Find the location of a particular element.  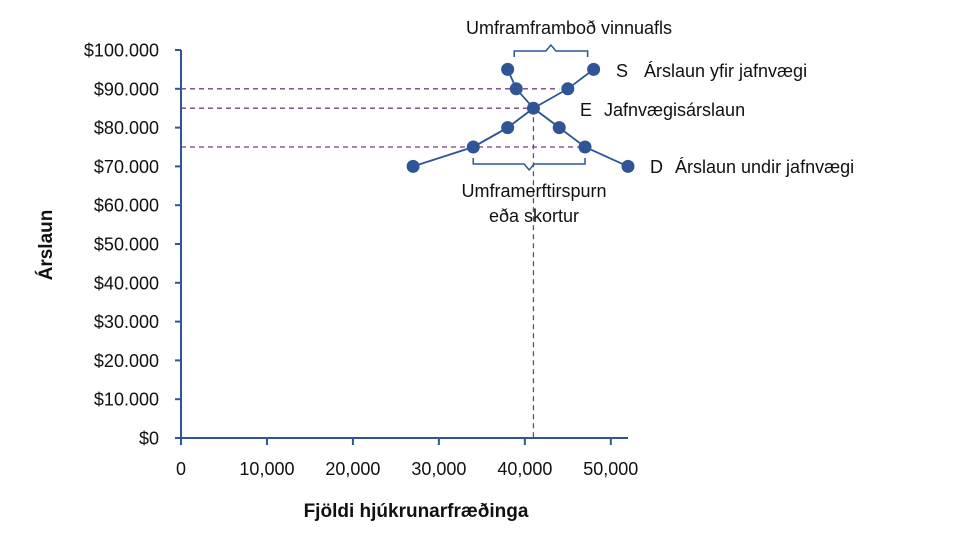

x-tick-label: 50,000 is located at coordinates (610, 469).